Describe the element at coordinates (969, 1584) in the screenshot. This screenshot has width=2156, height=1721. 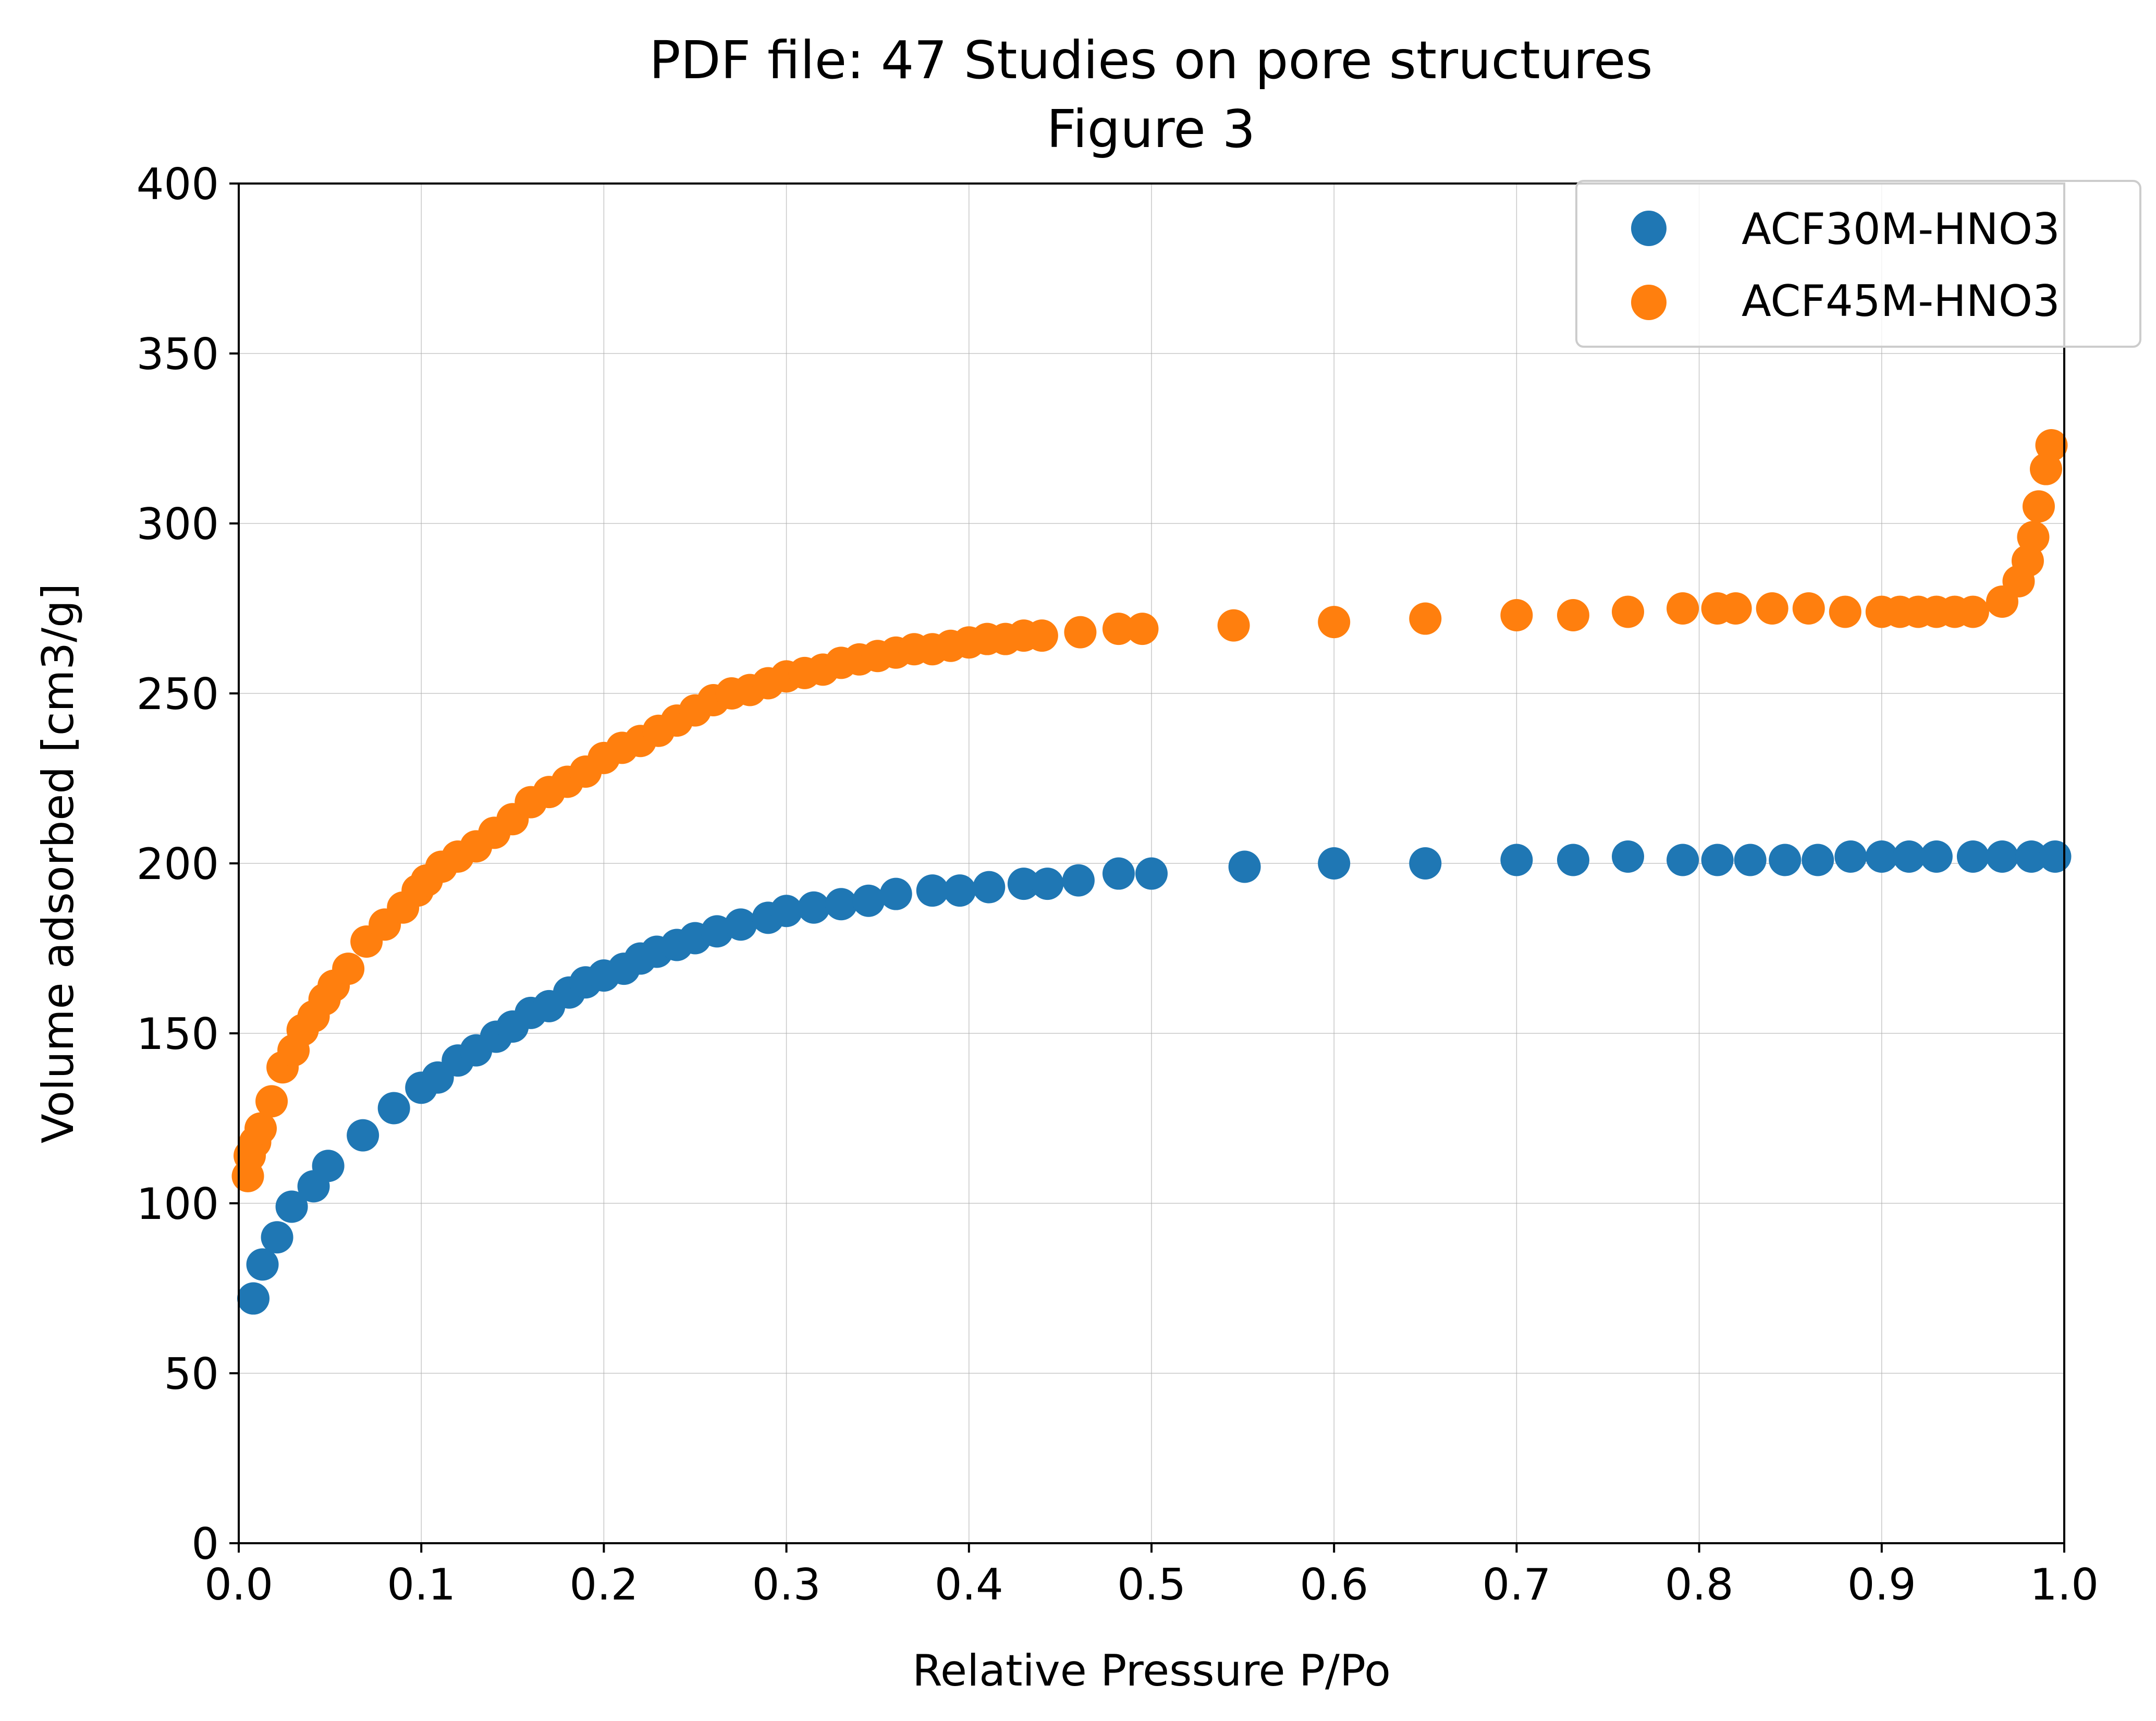
I see `x-tick-label: 0.4` at that location.